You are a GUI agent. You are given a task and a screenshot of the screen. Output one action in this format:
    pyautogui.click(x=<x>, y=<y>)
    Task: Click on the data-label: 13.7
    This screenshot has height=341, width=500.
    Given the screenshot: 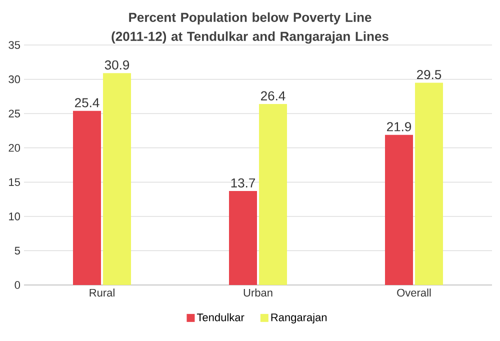 What is the action you would take?
    pyautogui.click(x=243, y=183)
    